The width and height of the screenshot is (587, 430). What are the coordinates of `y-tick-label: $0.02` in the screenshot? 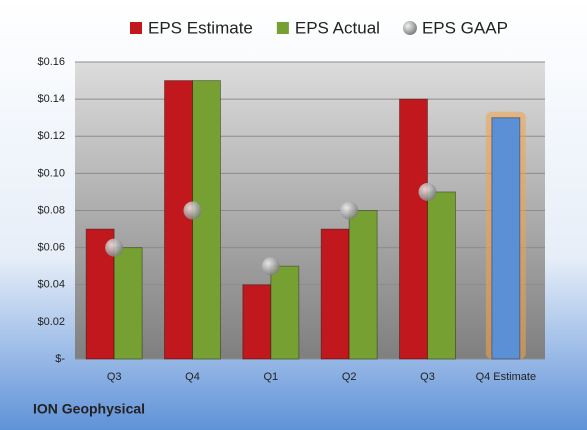 It's located at (51, 322).